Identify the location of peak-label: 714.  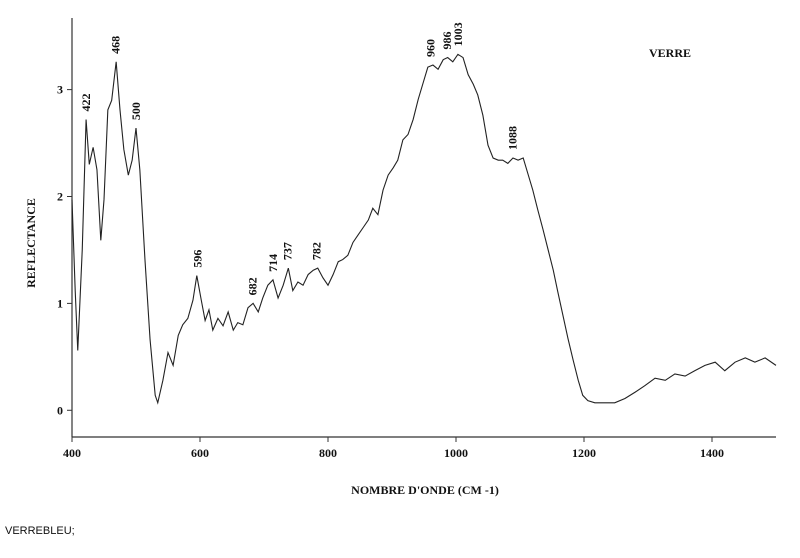
(273, 263).